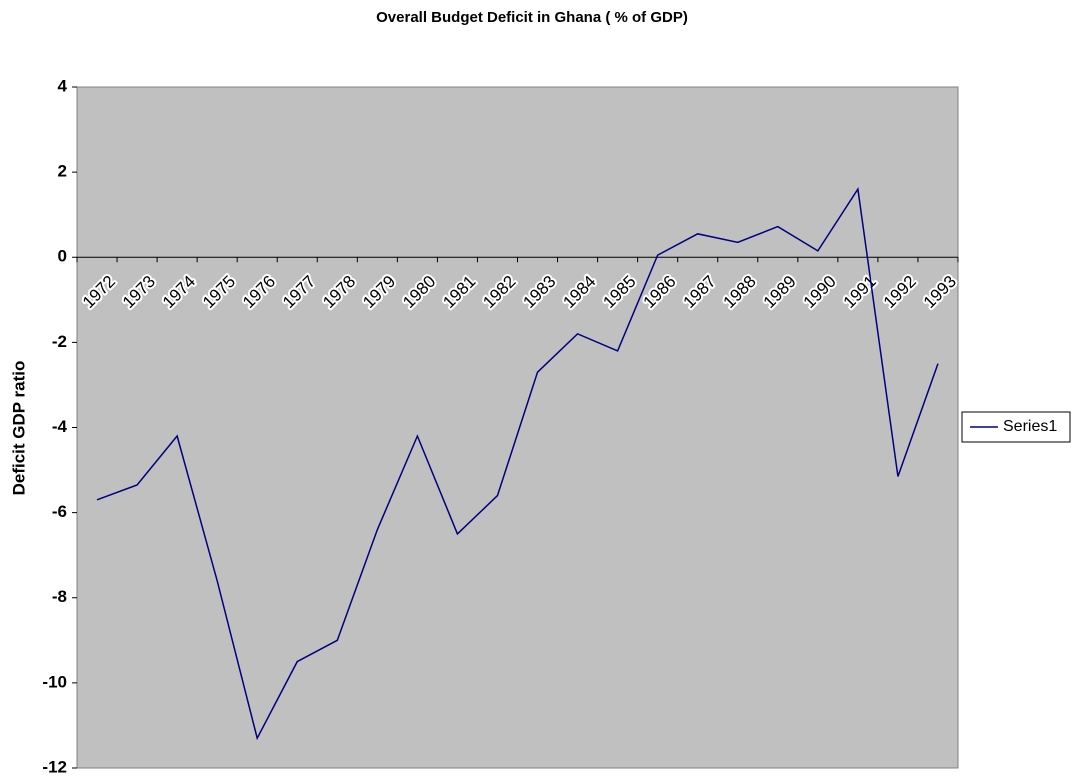 This screenshot has width=1073, height=782. What do you see at coordinates (59, 511) in the screenshot?
I see `y-tick-label: -6` at bounding box center [59, 511].